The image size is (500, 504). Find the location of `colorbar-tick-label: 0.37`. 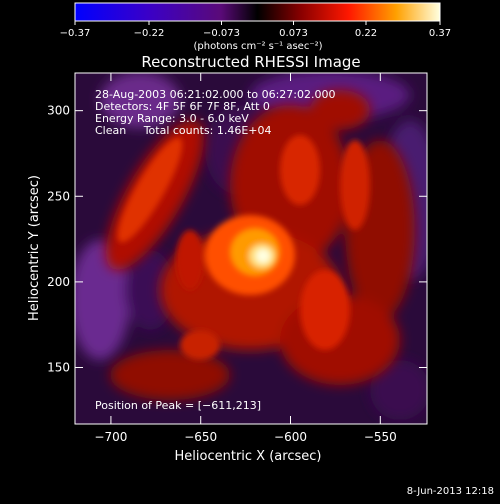

colorbar-tick-label: 0.37 is located at coordinates (440, 33).